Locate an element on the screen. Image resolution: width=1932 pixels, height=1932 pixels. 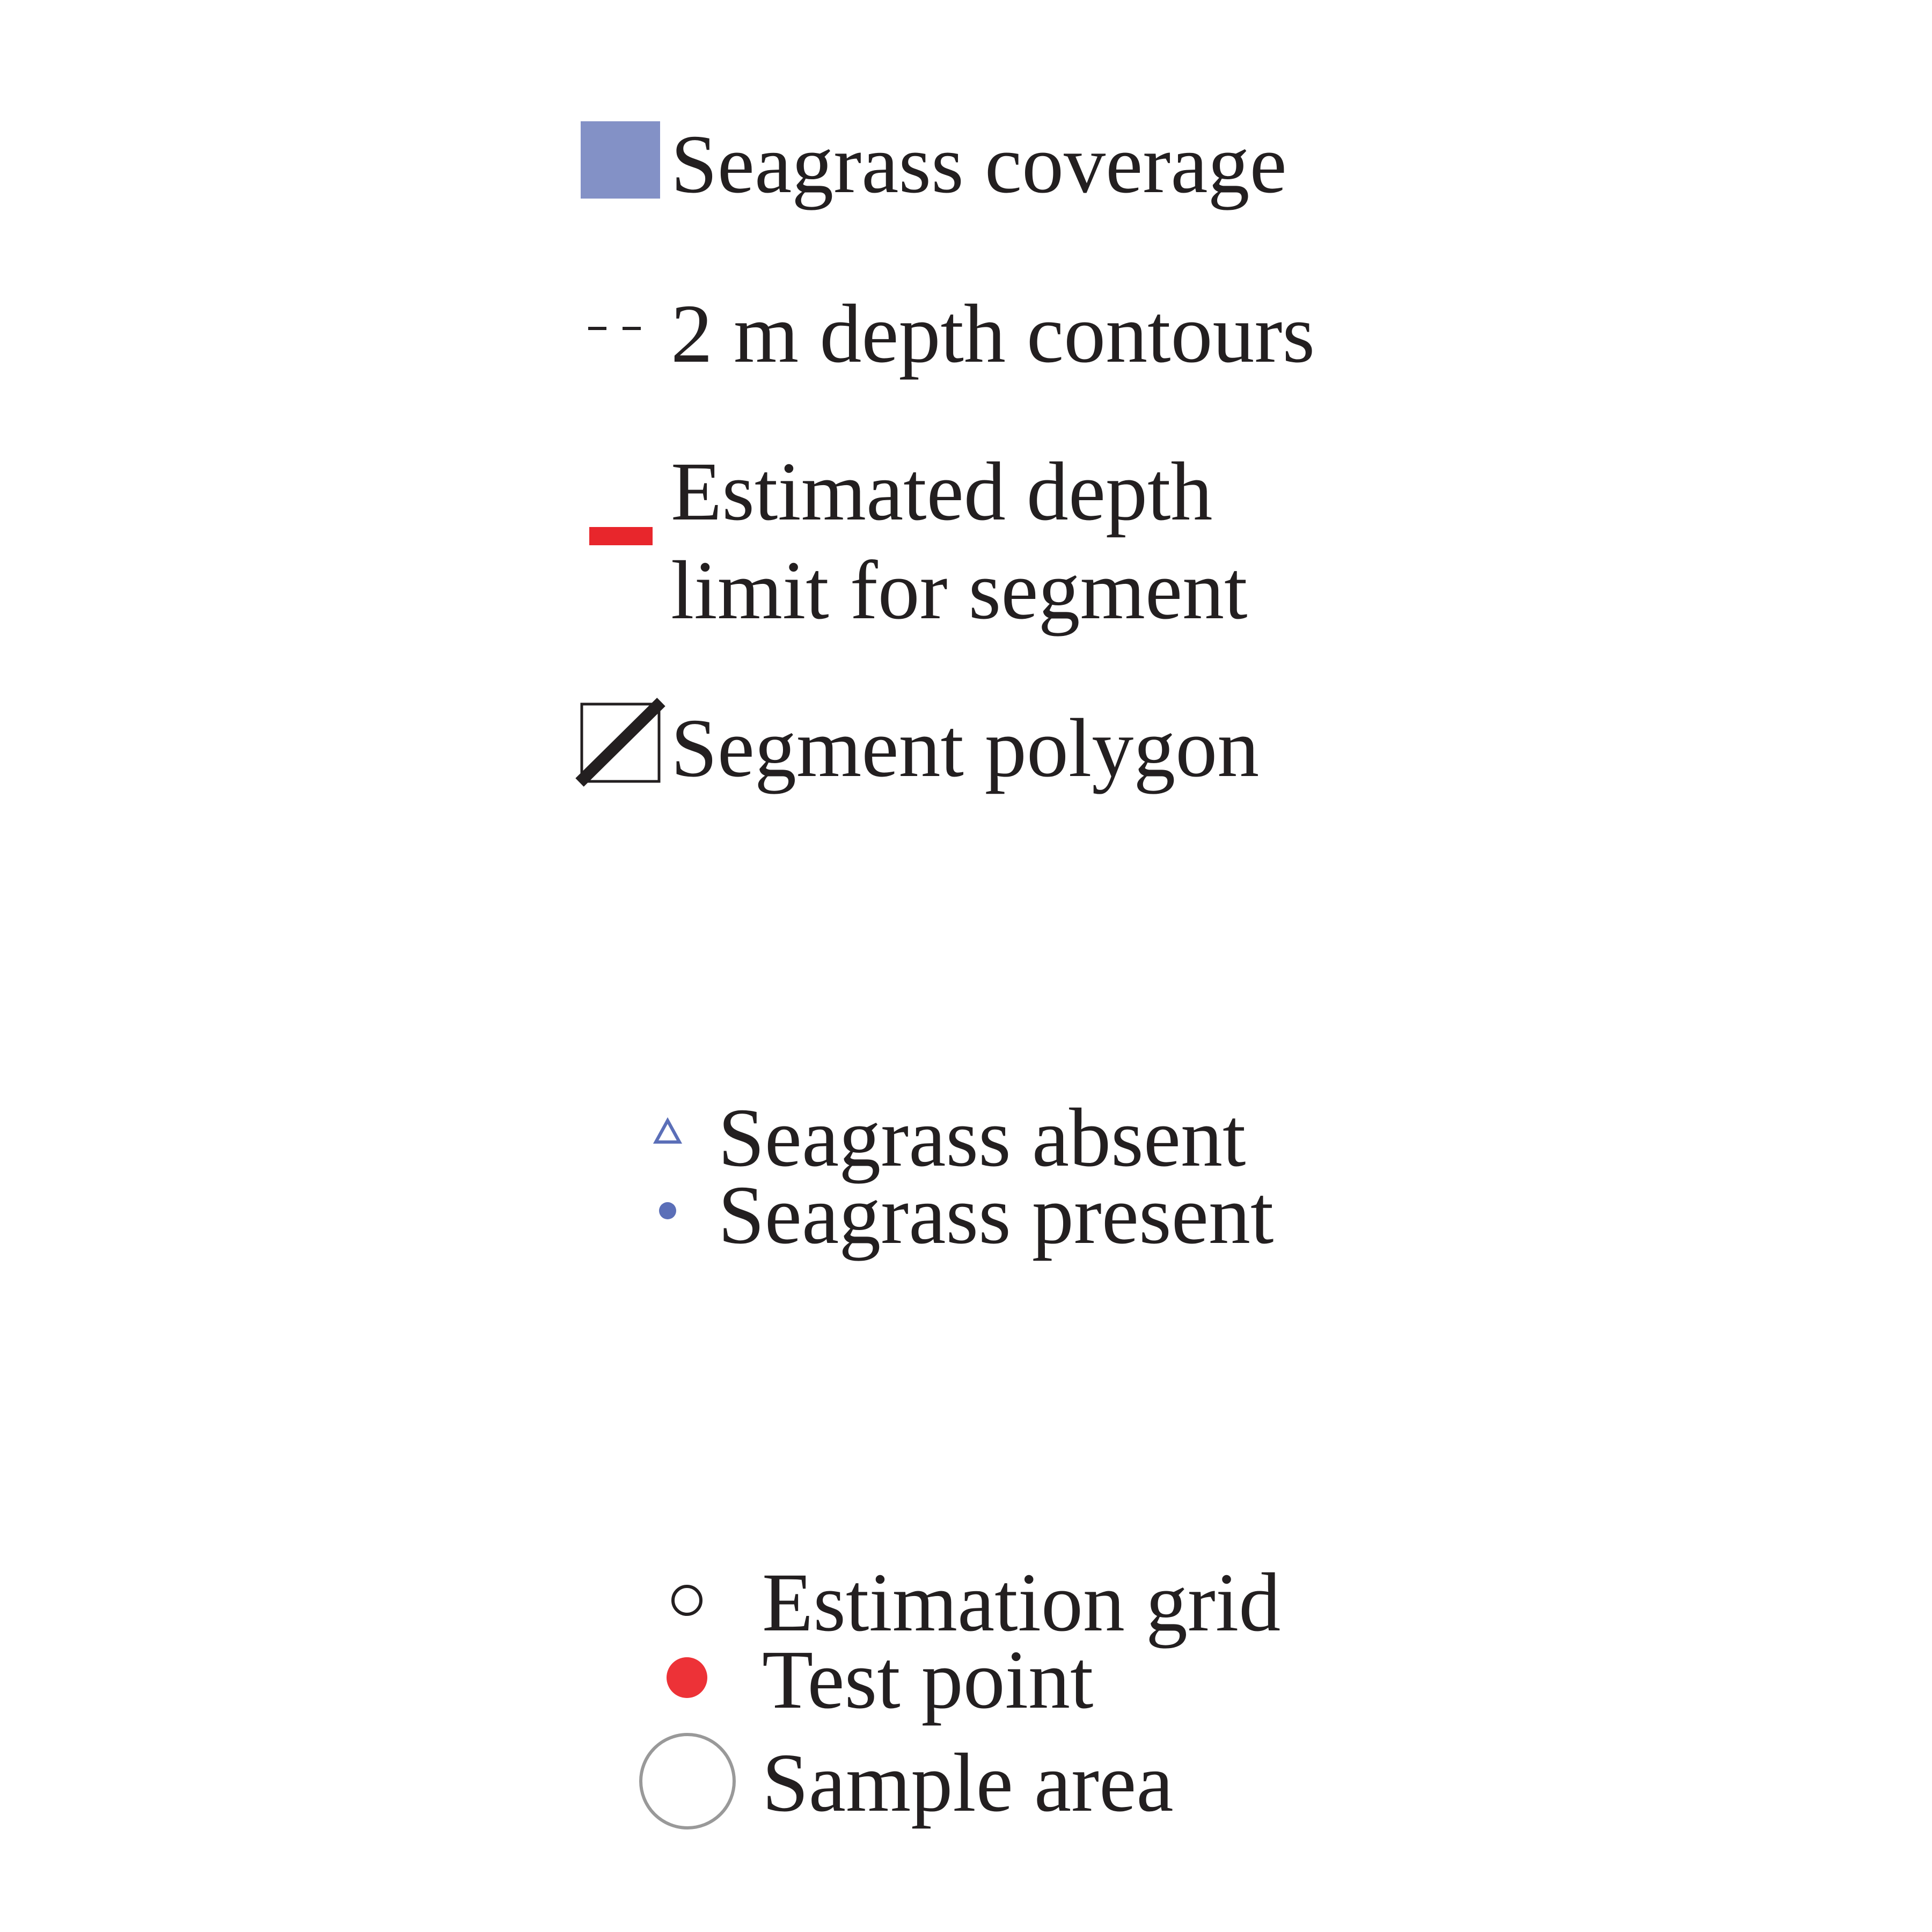
estimation-grid-label: Estimation grid is located at coordinates (1021, 1602).